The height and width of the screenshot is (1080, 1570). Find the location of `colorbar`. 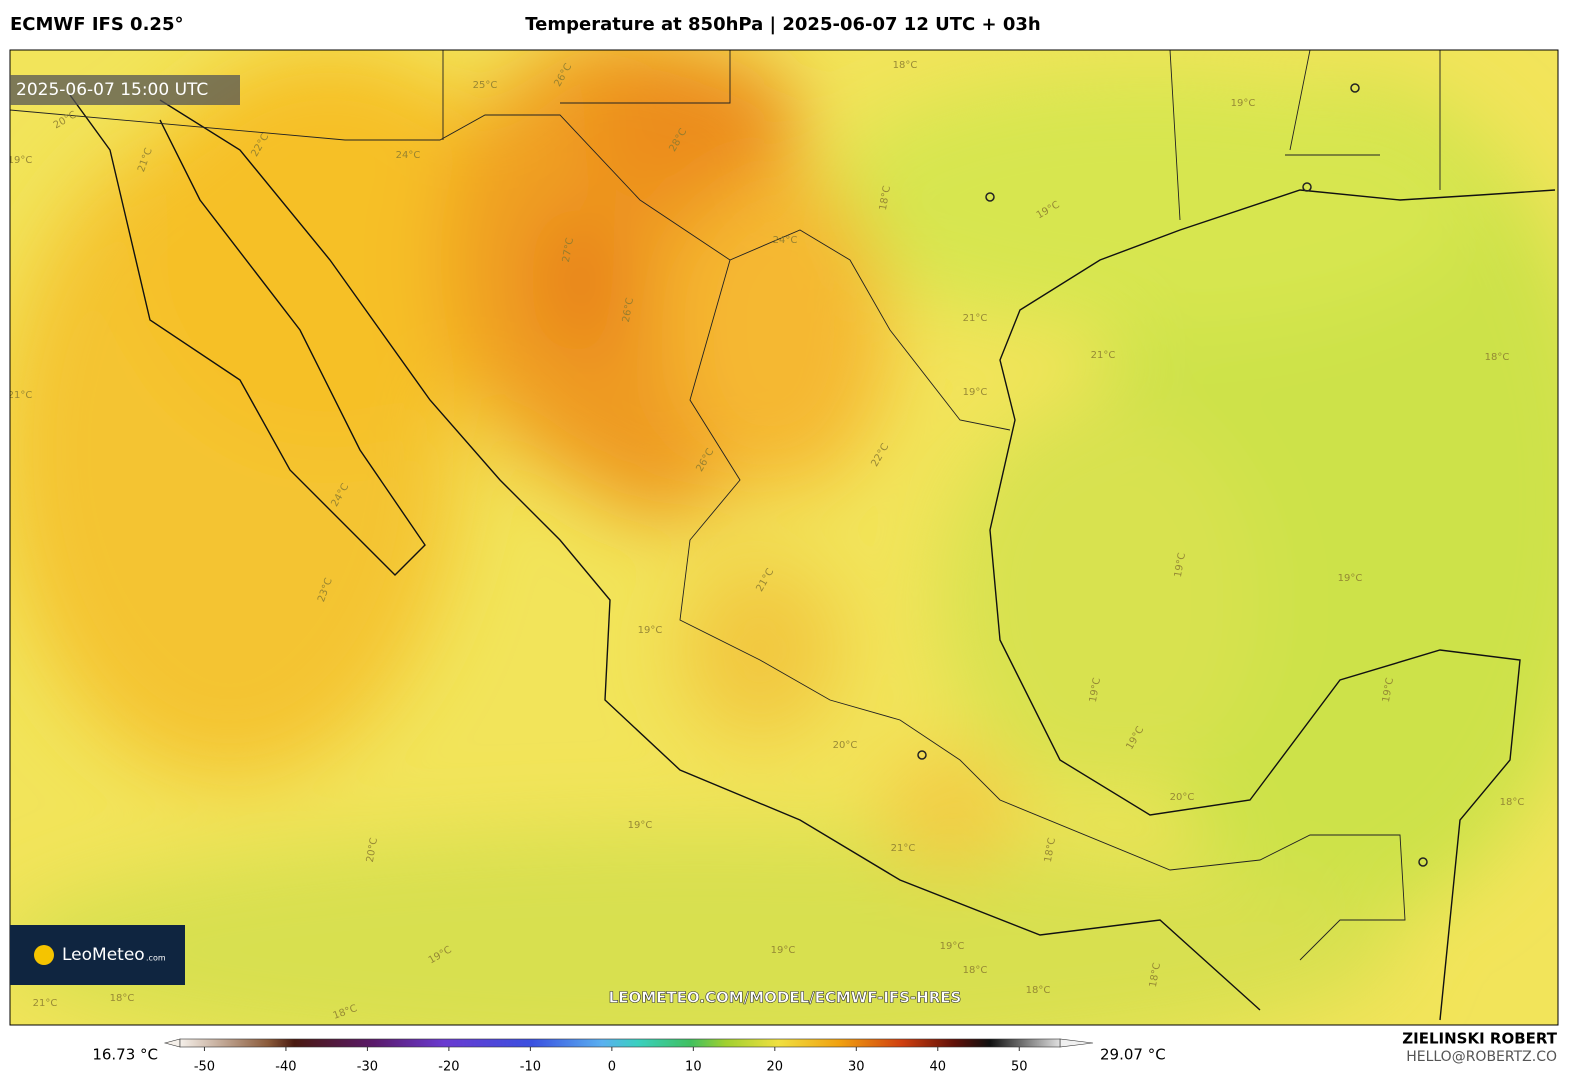

colorbar is located at coordinates (620, 1043).